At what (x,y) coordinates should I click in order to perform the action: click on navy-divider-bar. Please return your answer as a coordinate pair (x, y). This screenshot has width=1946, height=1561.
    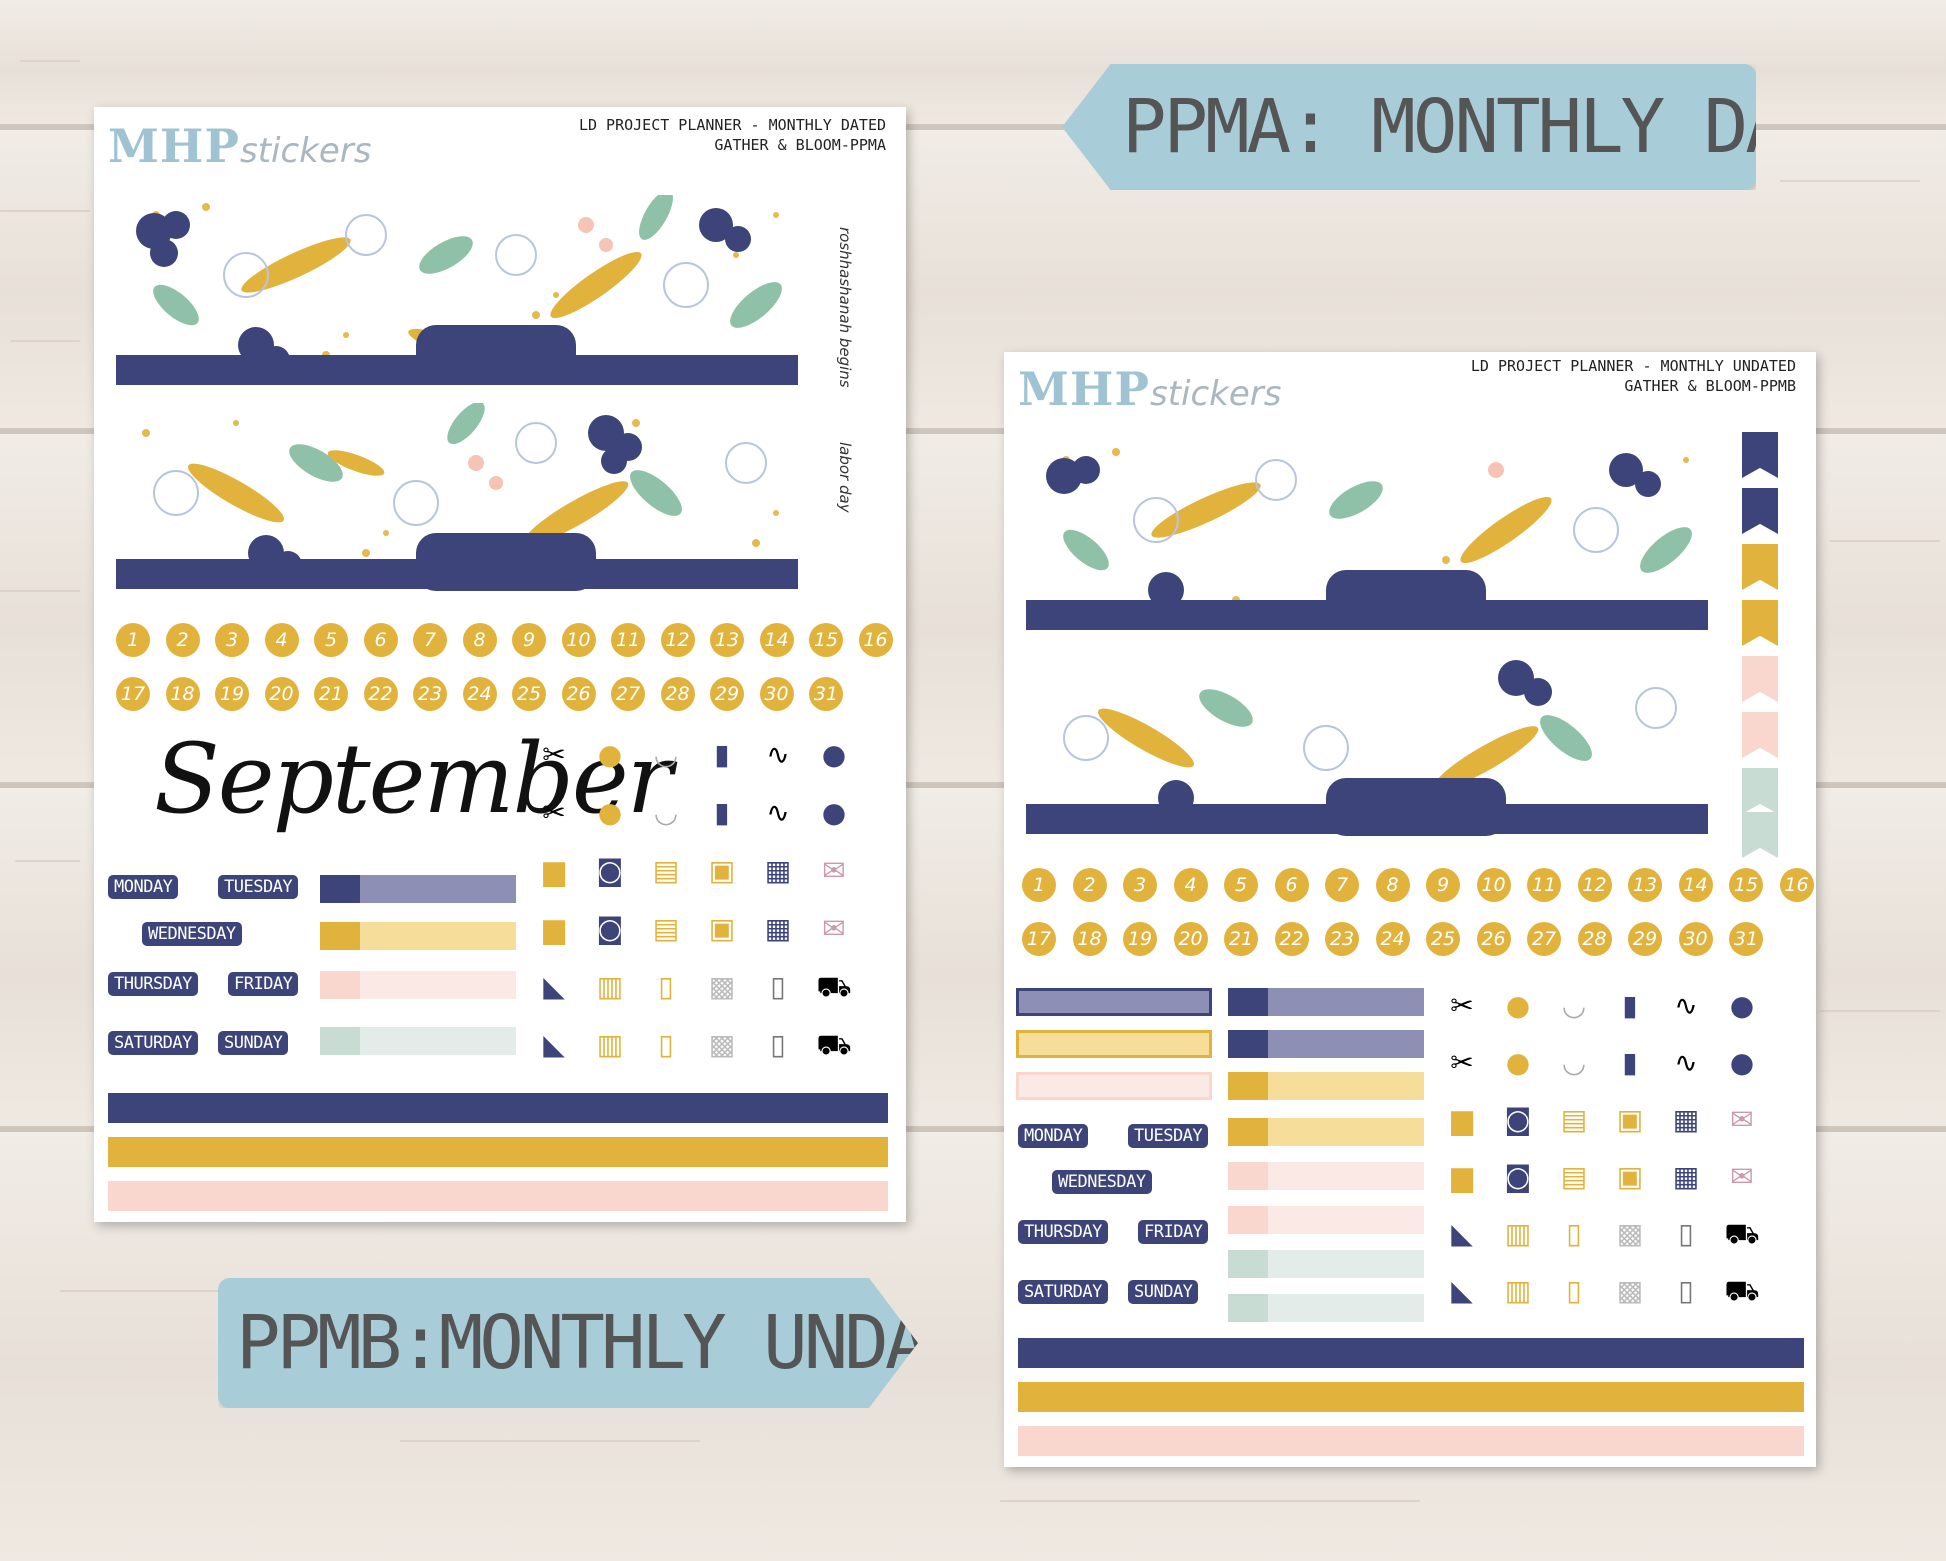
    Looking at the image, I should click on (457, 370).